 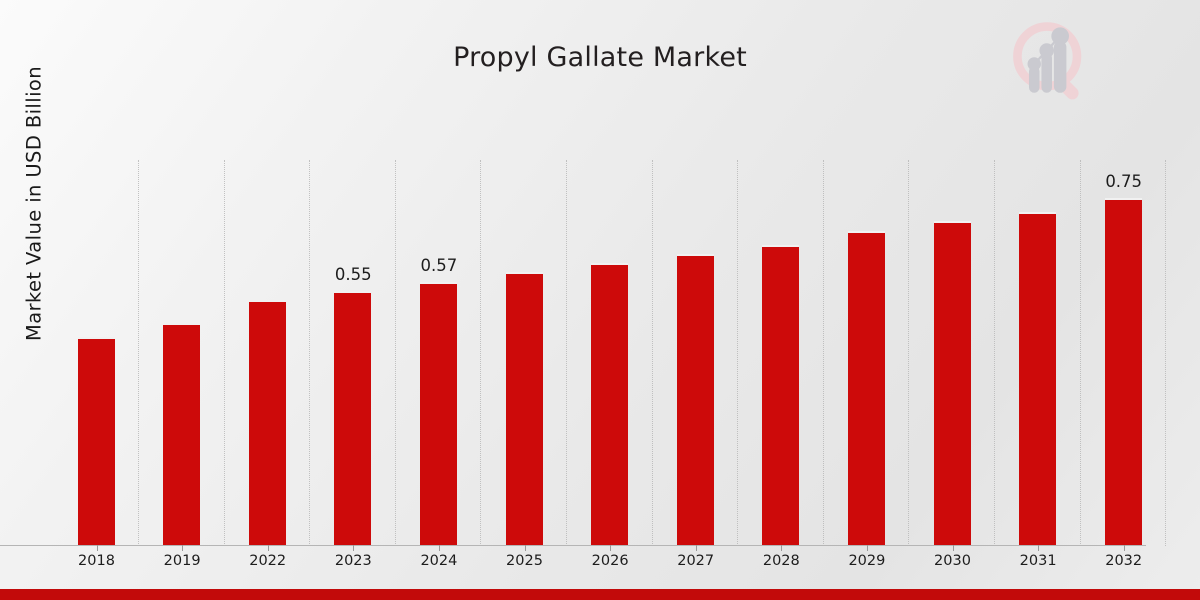 I want to click on magnifier-bar-chart-logo, so click(x=1047, y=61).